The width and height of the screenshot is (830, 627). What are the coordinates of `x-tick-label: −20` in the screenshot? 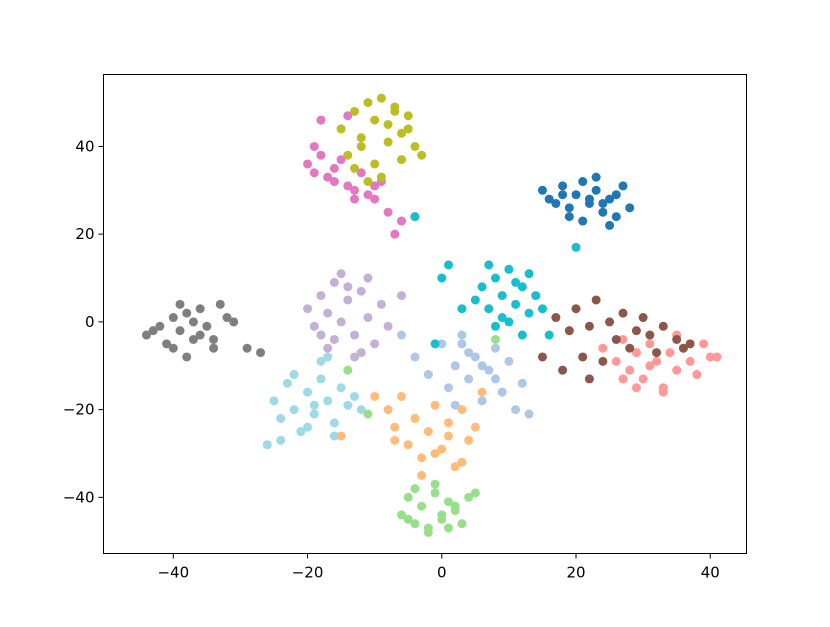 It's located at (308, 573).